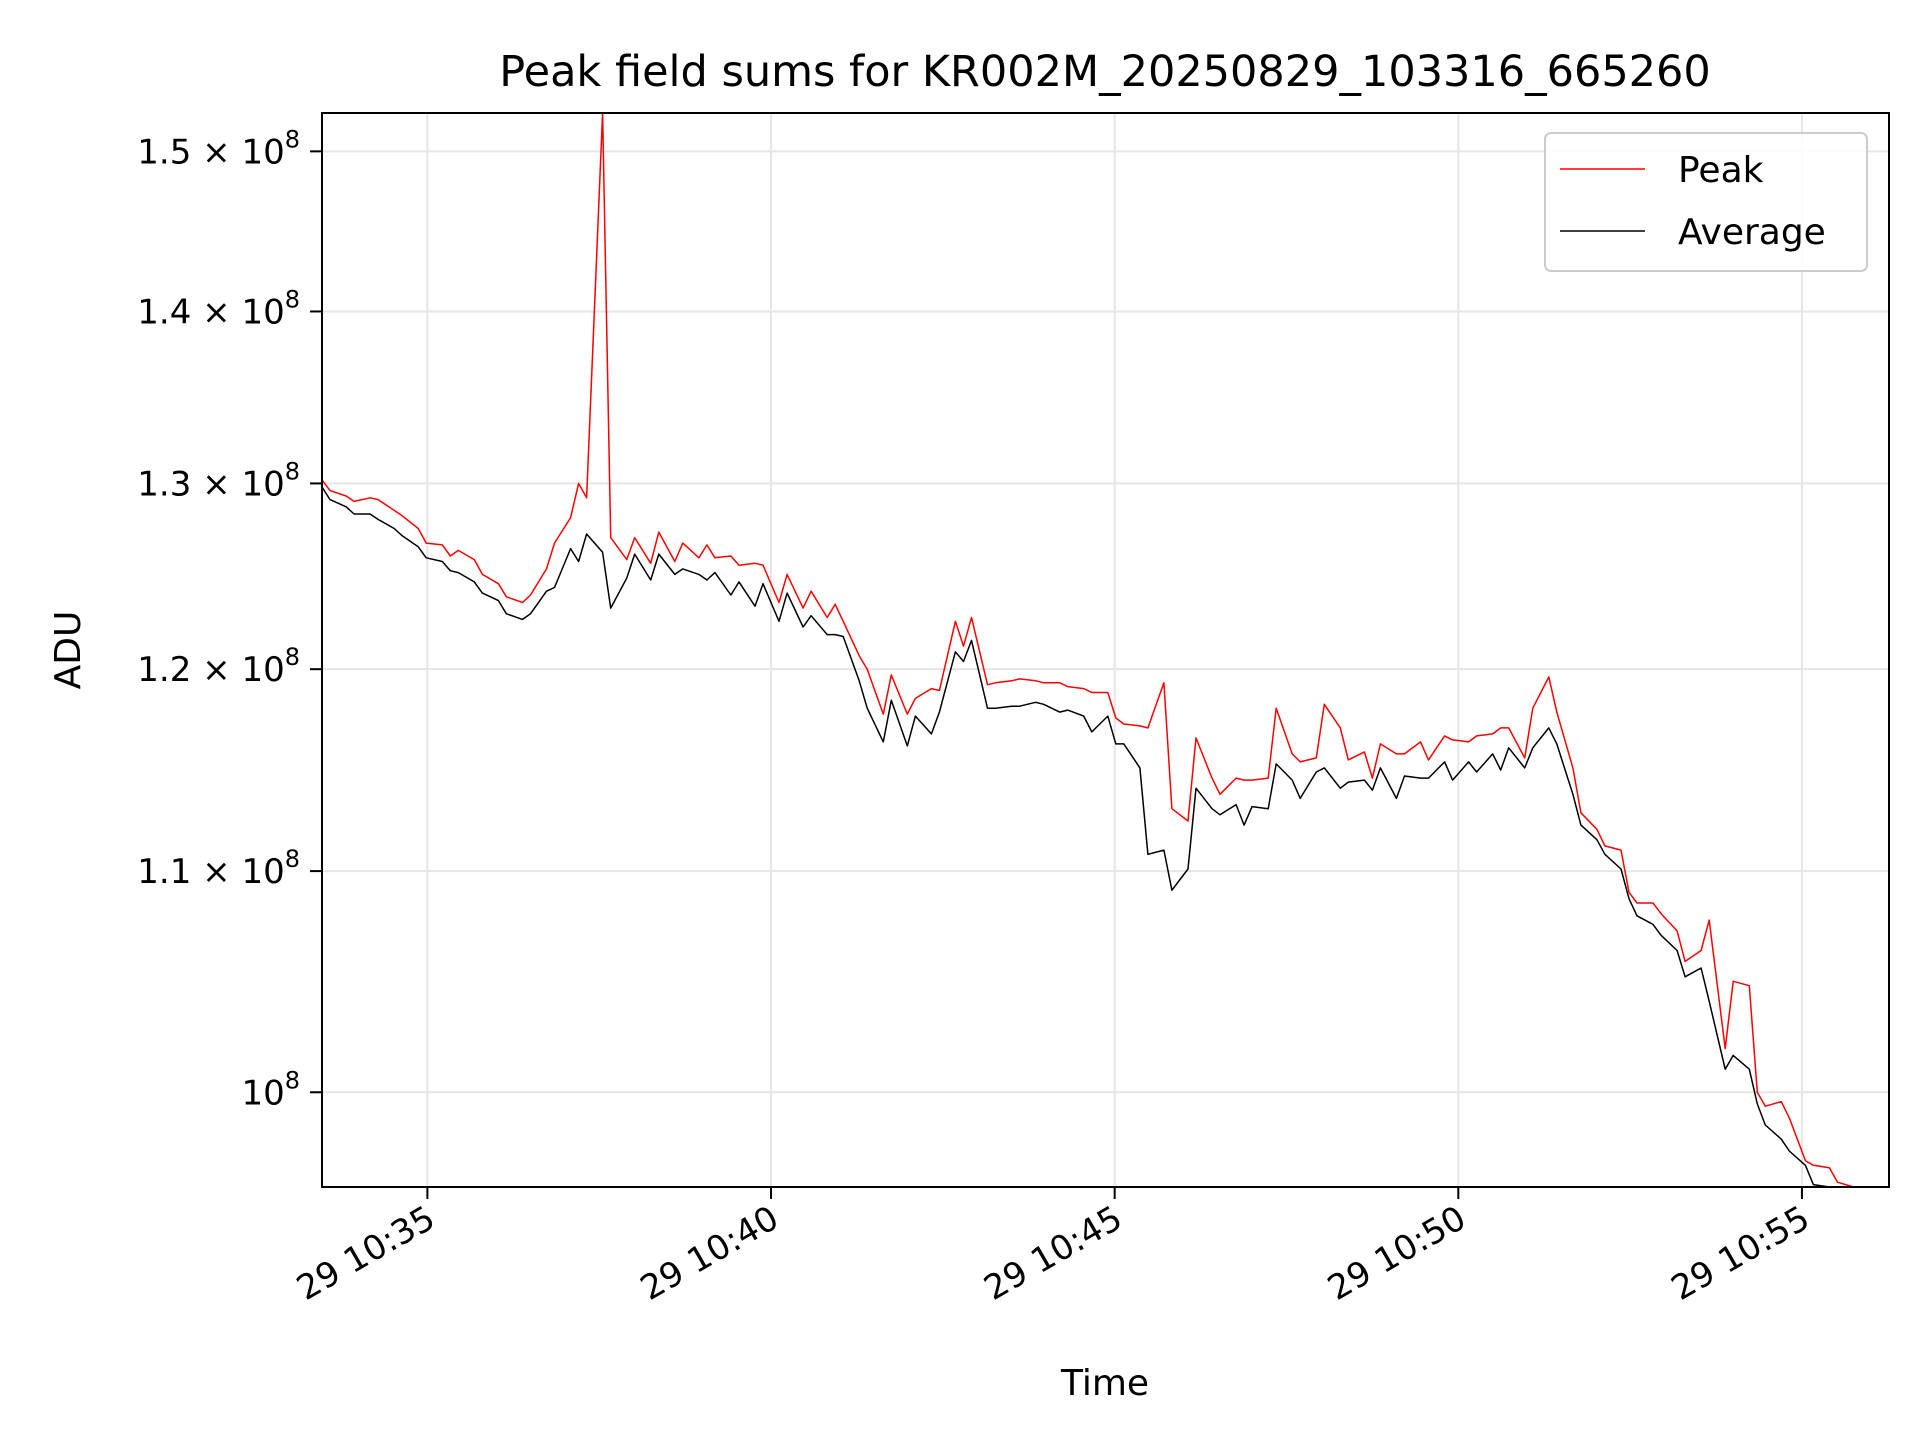 Image resolution: width=1920 pixels, height=1440 pixels. What do you see at coordinates (218, 308) in the screenshot?
I see `y-tick-label: 1.4 × 108` at bounding box center [218, 308].